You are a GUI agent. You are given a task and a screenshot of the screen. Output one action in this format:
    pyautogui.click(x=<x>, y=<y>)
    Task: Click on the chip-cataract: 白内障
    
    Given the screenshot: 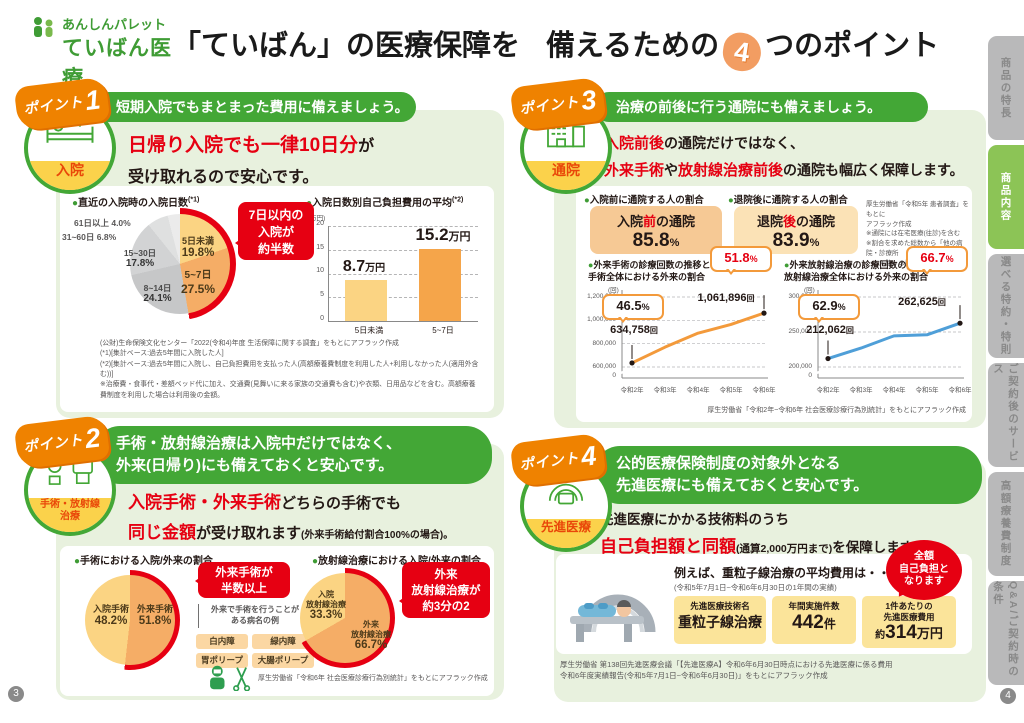 What is the action you would take?
    pyautogui.click(x=222, y=641)
    